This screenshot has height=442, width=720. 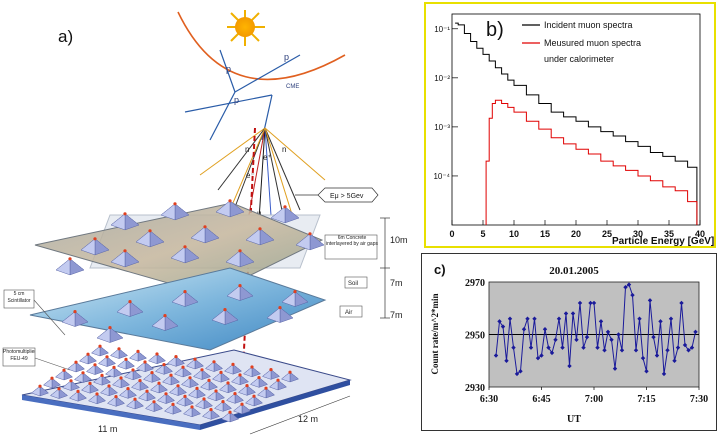 I want to click on panel-a-label: a), so click(x=65, y=36).